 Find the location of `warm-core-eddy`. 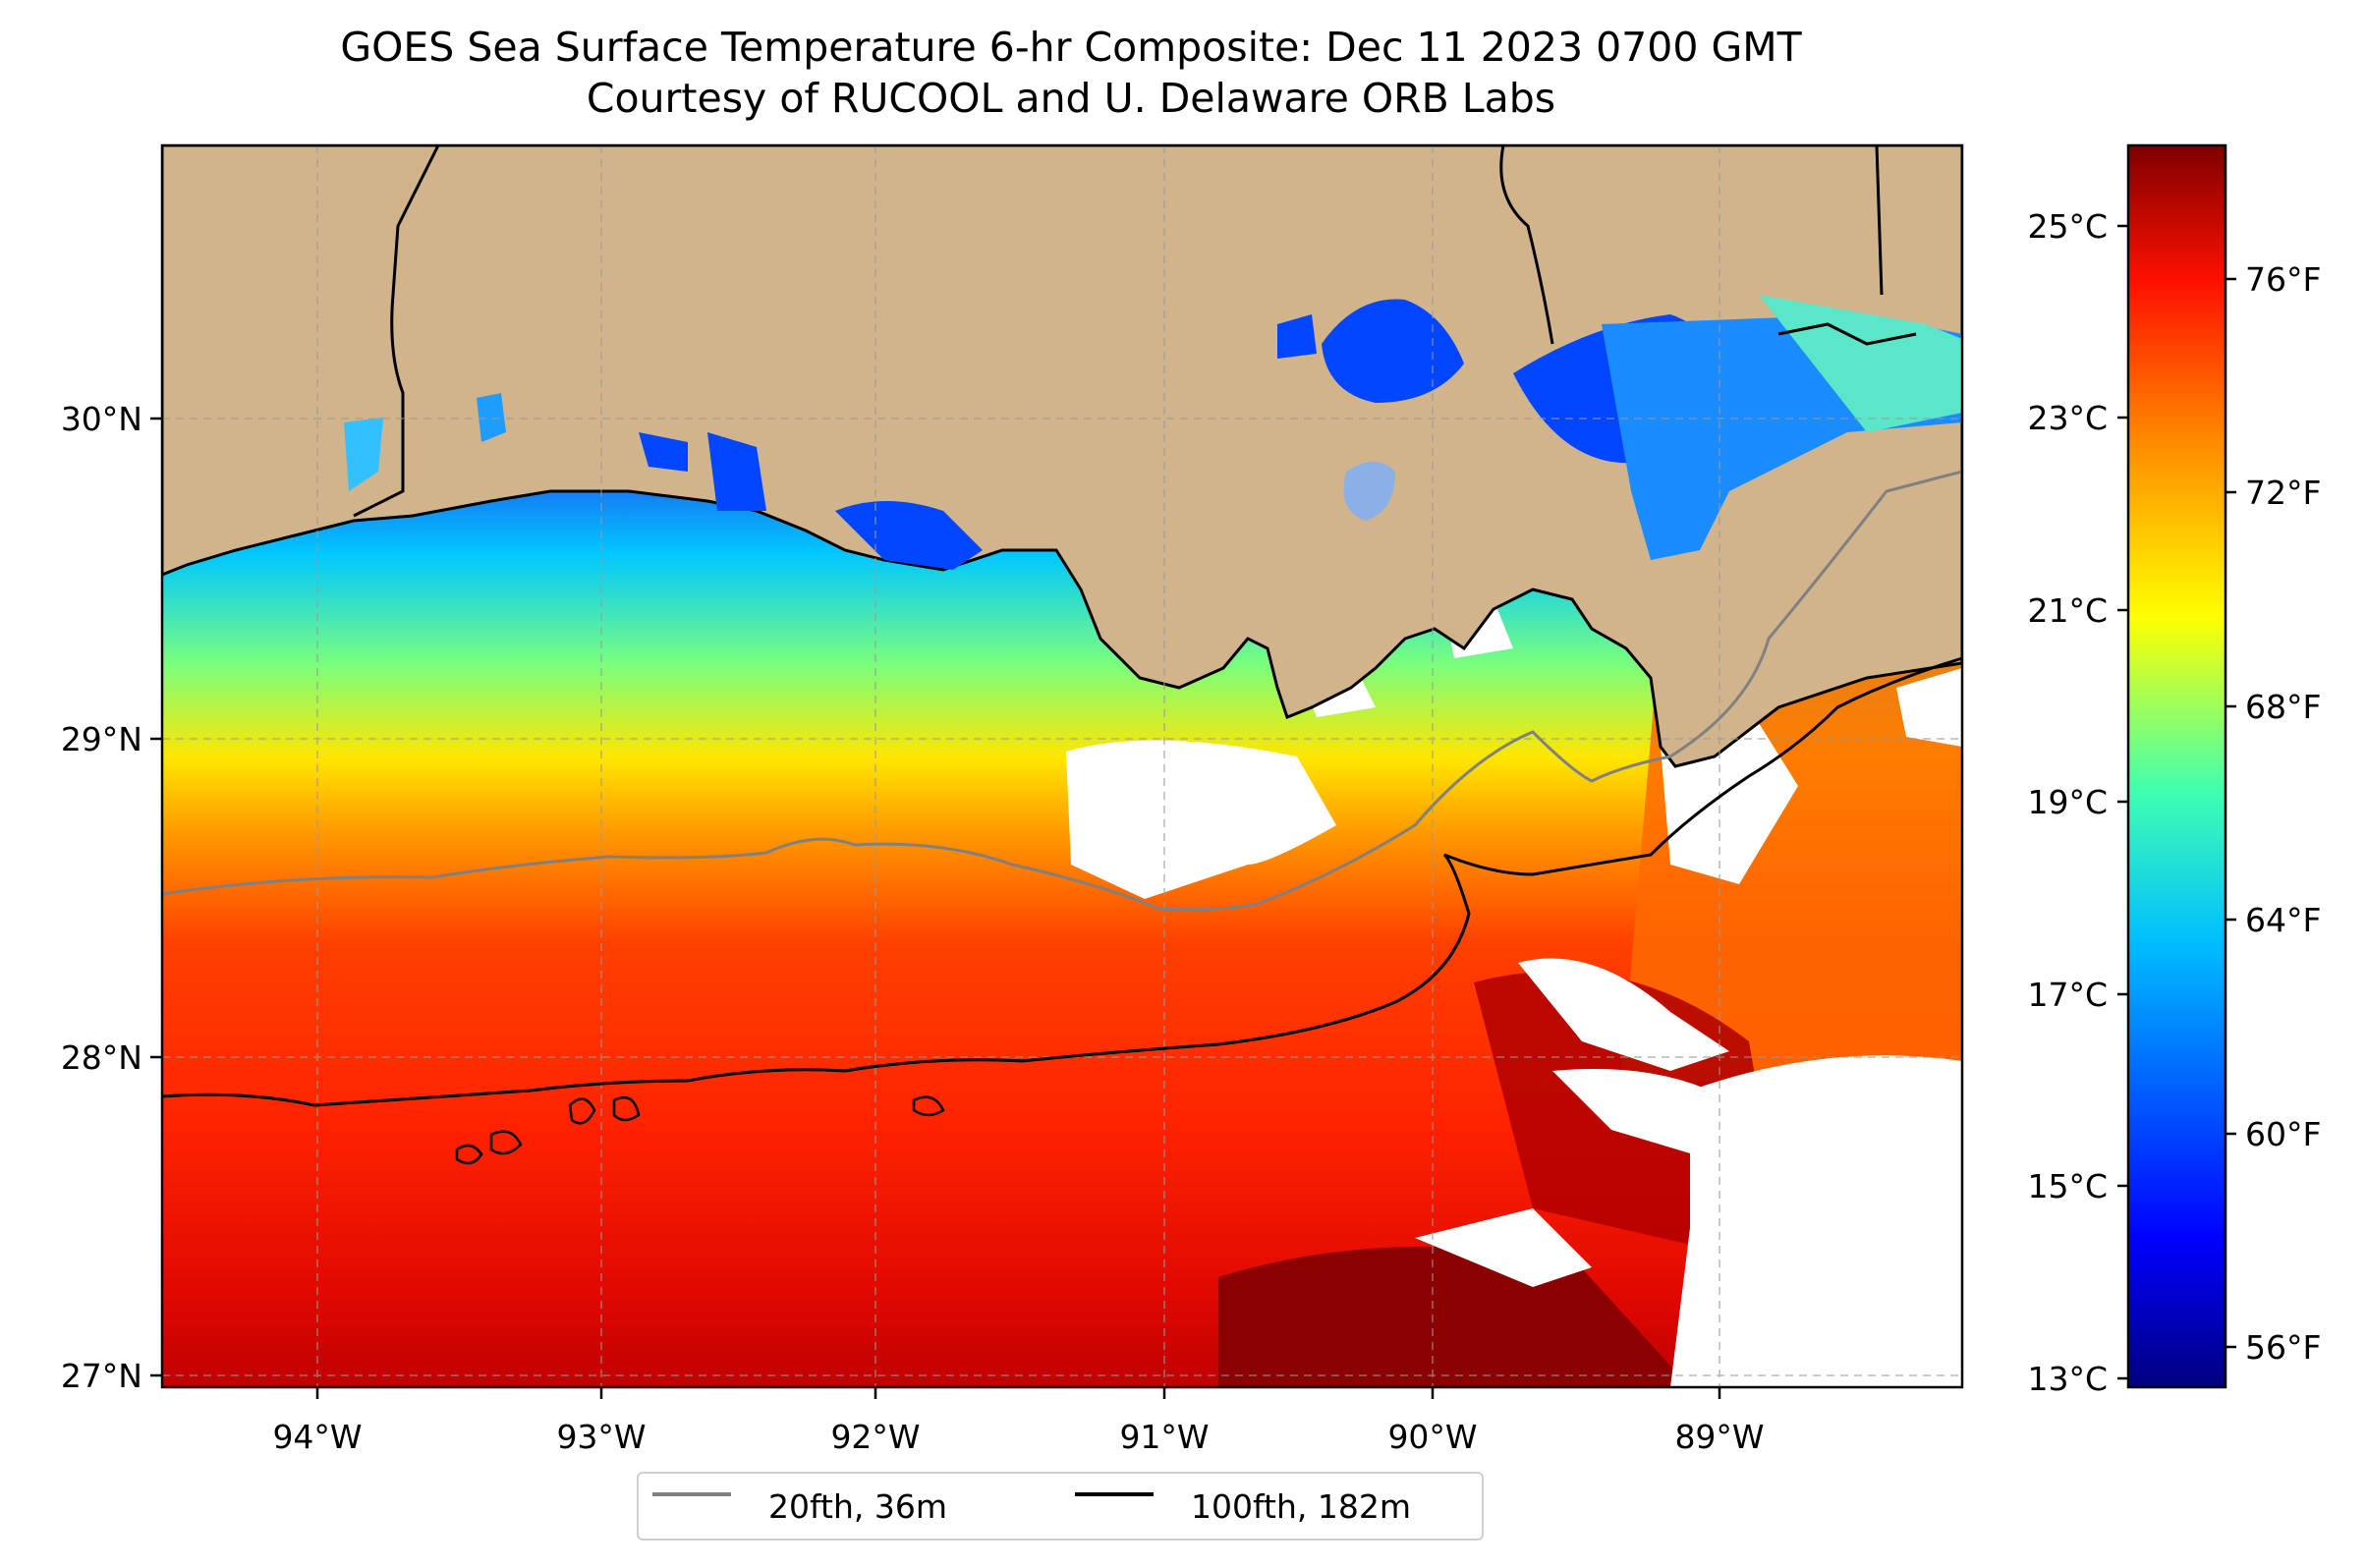

warm-core-eddy is located at coordinates (1454, 1316).